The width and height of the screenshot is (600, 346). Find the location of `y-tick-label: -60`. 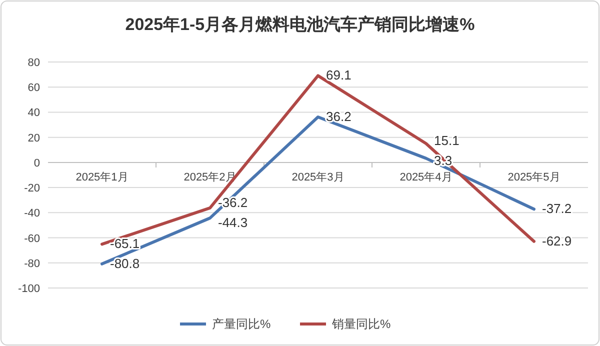

y-tick-label: -60 is located at coordinates (32, 238).